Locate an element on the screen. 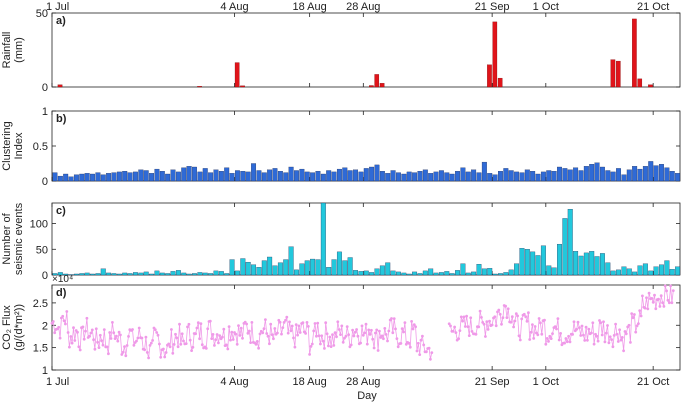  x-axis-label: Day is located at coordinates (367, 396).